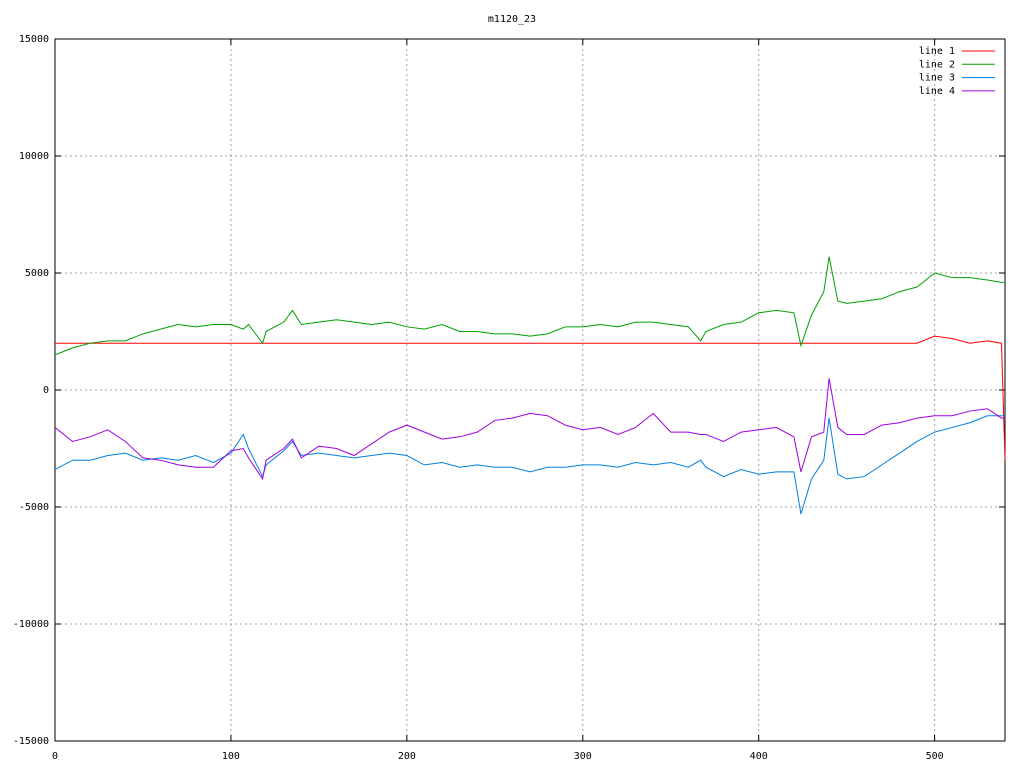 Image resolution: width=1024 pixels, height=768 pixels. I want to click on legend-label: line 2, so click(937, 64).